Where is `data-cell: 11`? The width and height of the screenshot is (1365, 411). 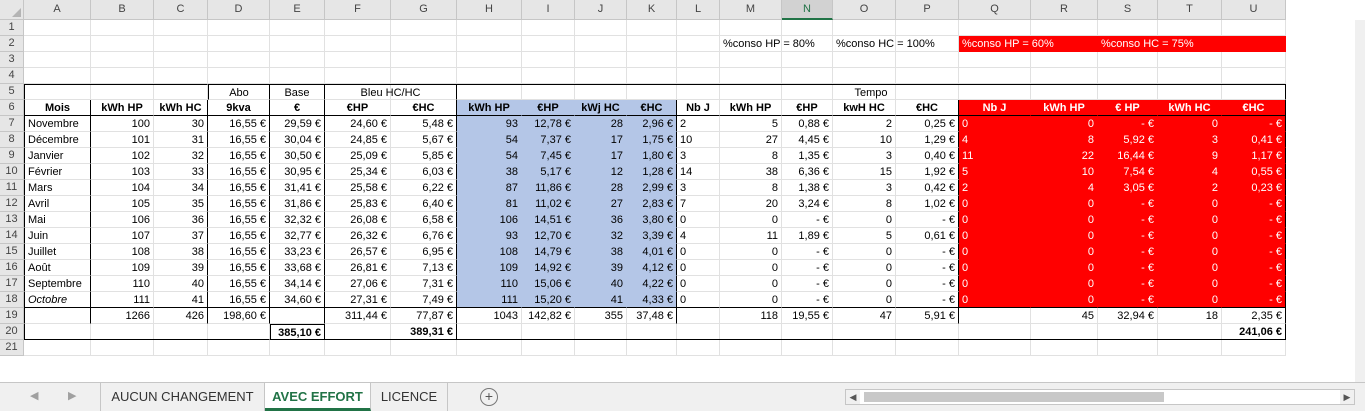
data-cell: 11 is located at coordinates (751, 236).